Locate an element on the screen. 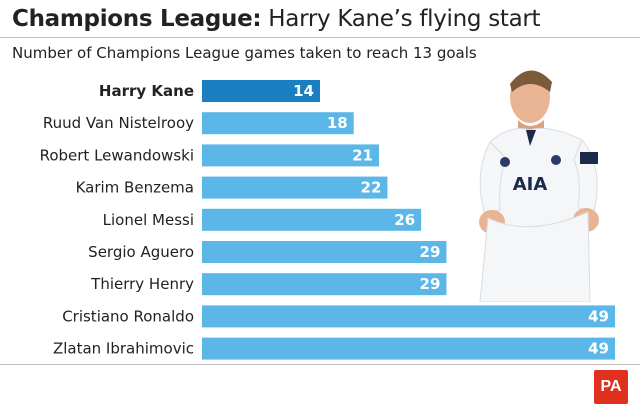 The width and height of the screenshot is (640, 414). category-label-zlatan-ibrahimovic: Zlatan Ibrahimovic is located at coordinates (123, 349).